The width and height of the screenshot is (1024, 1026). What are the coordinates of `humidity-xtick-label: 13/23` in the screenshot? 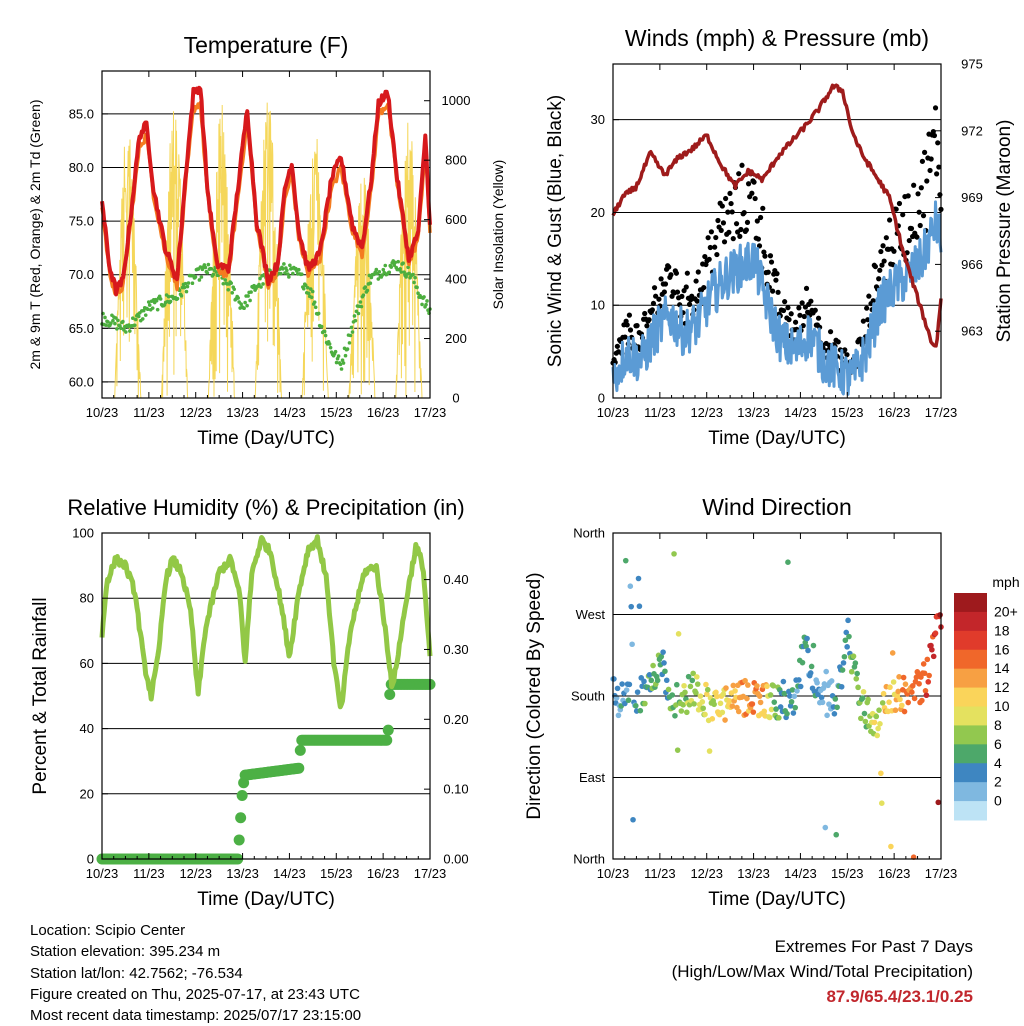 It's located at (242, 873).